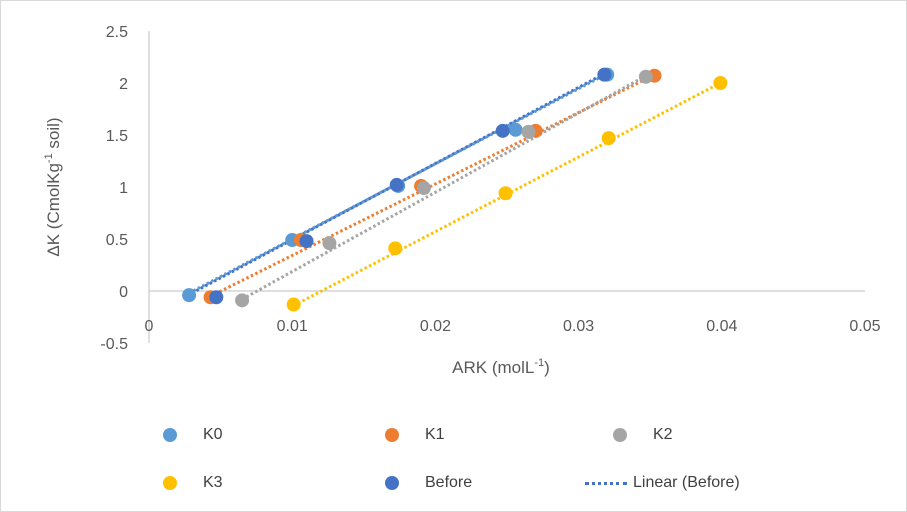 This screenshot has width=907, height=512. Describe the element at coordinates (292, 326) in the screenshot. I see `x-tick-label: 0.01` at that location.